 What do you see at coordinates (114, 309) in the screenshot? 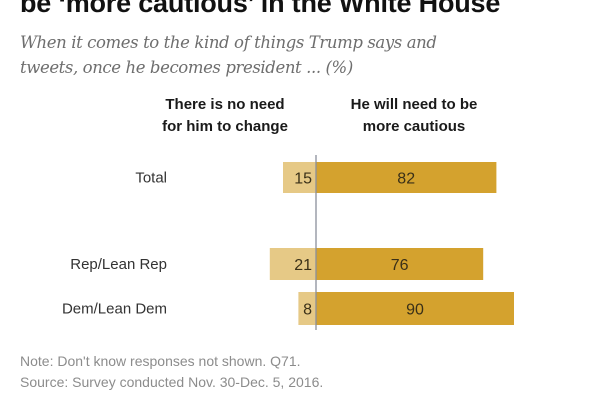
I see `category-label: Dem/Lean Dem` at bounding box center [114, 309].